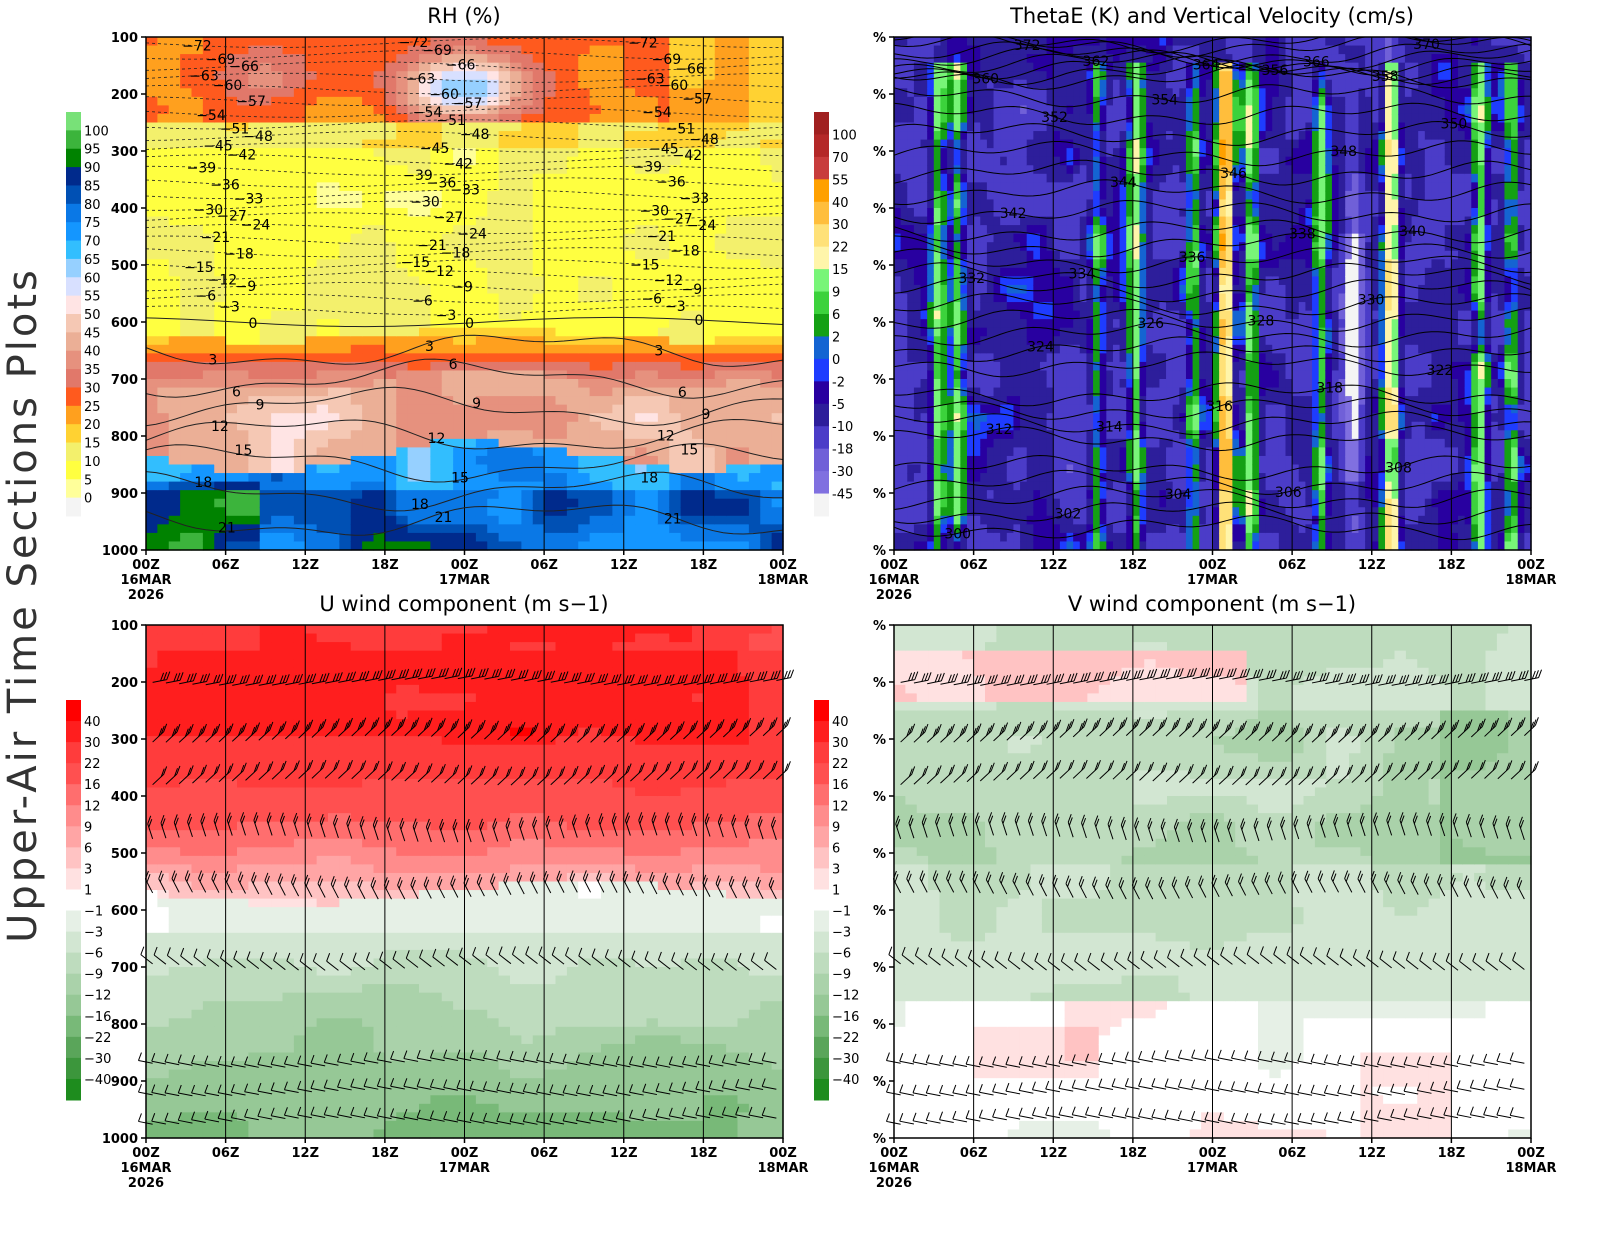  I want to click on colorbar-swatch, so click(73, 140).